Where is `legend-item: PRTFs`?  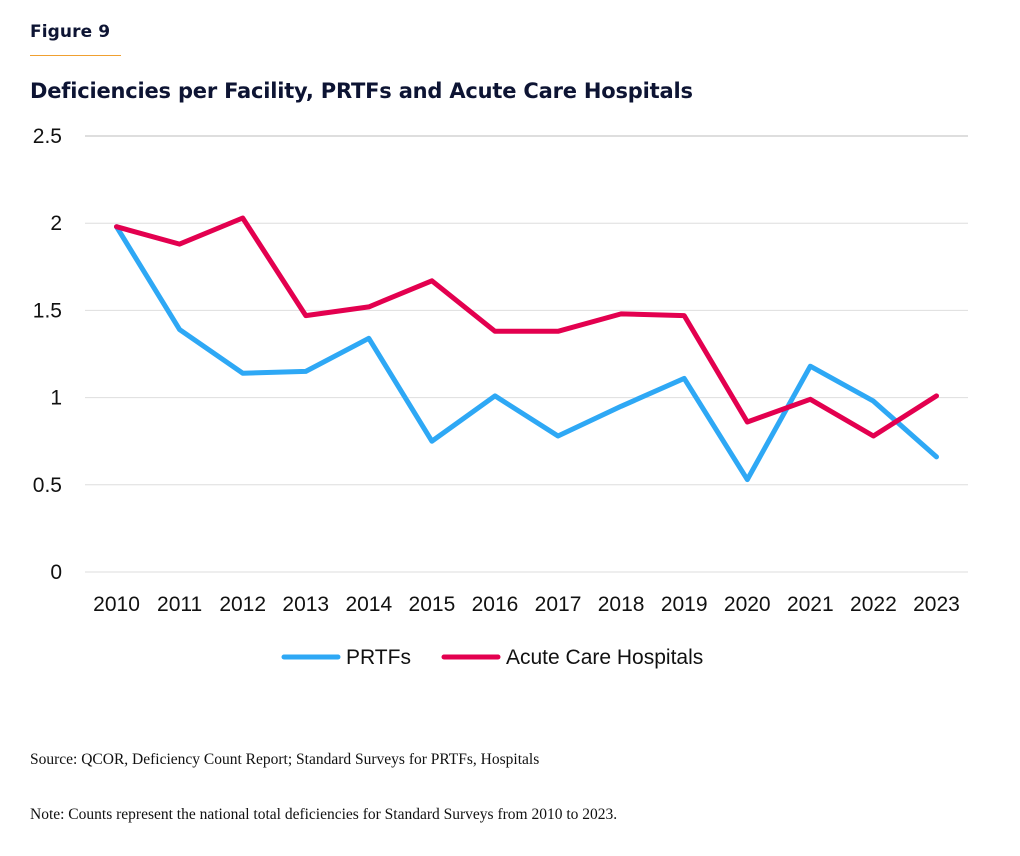
legend-item: PRTFs is located at coordinates (346, 657).